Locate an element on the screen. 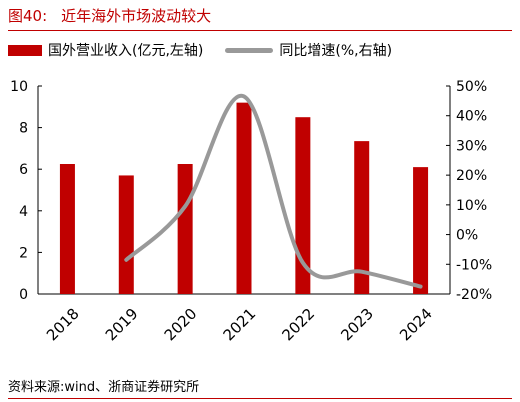 This screenshot has height=402, width=520. bar-2019 is located at coordinates (126, 234).